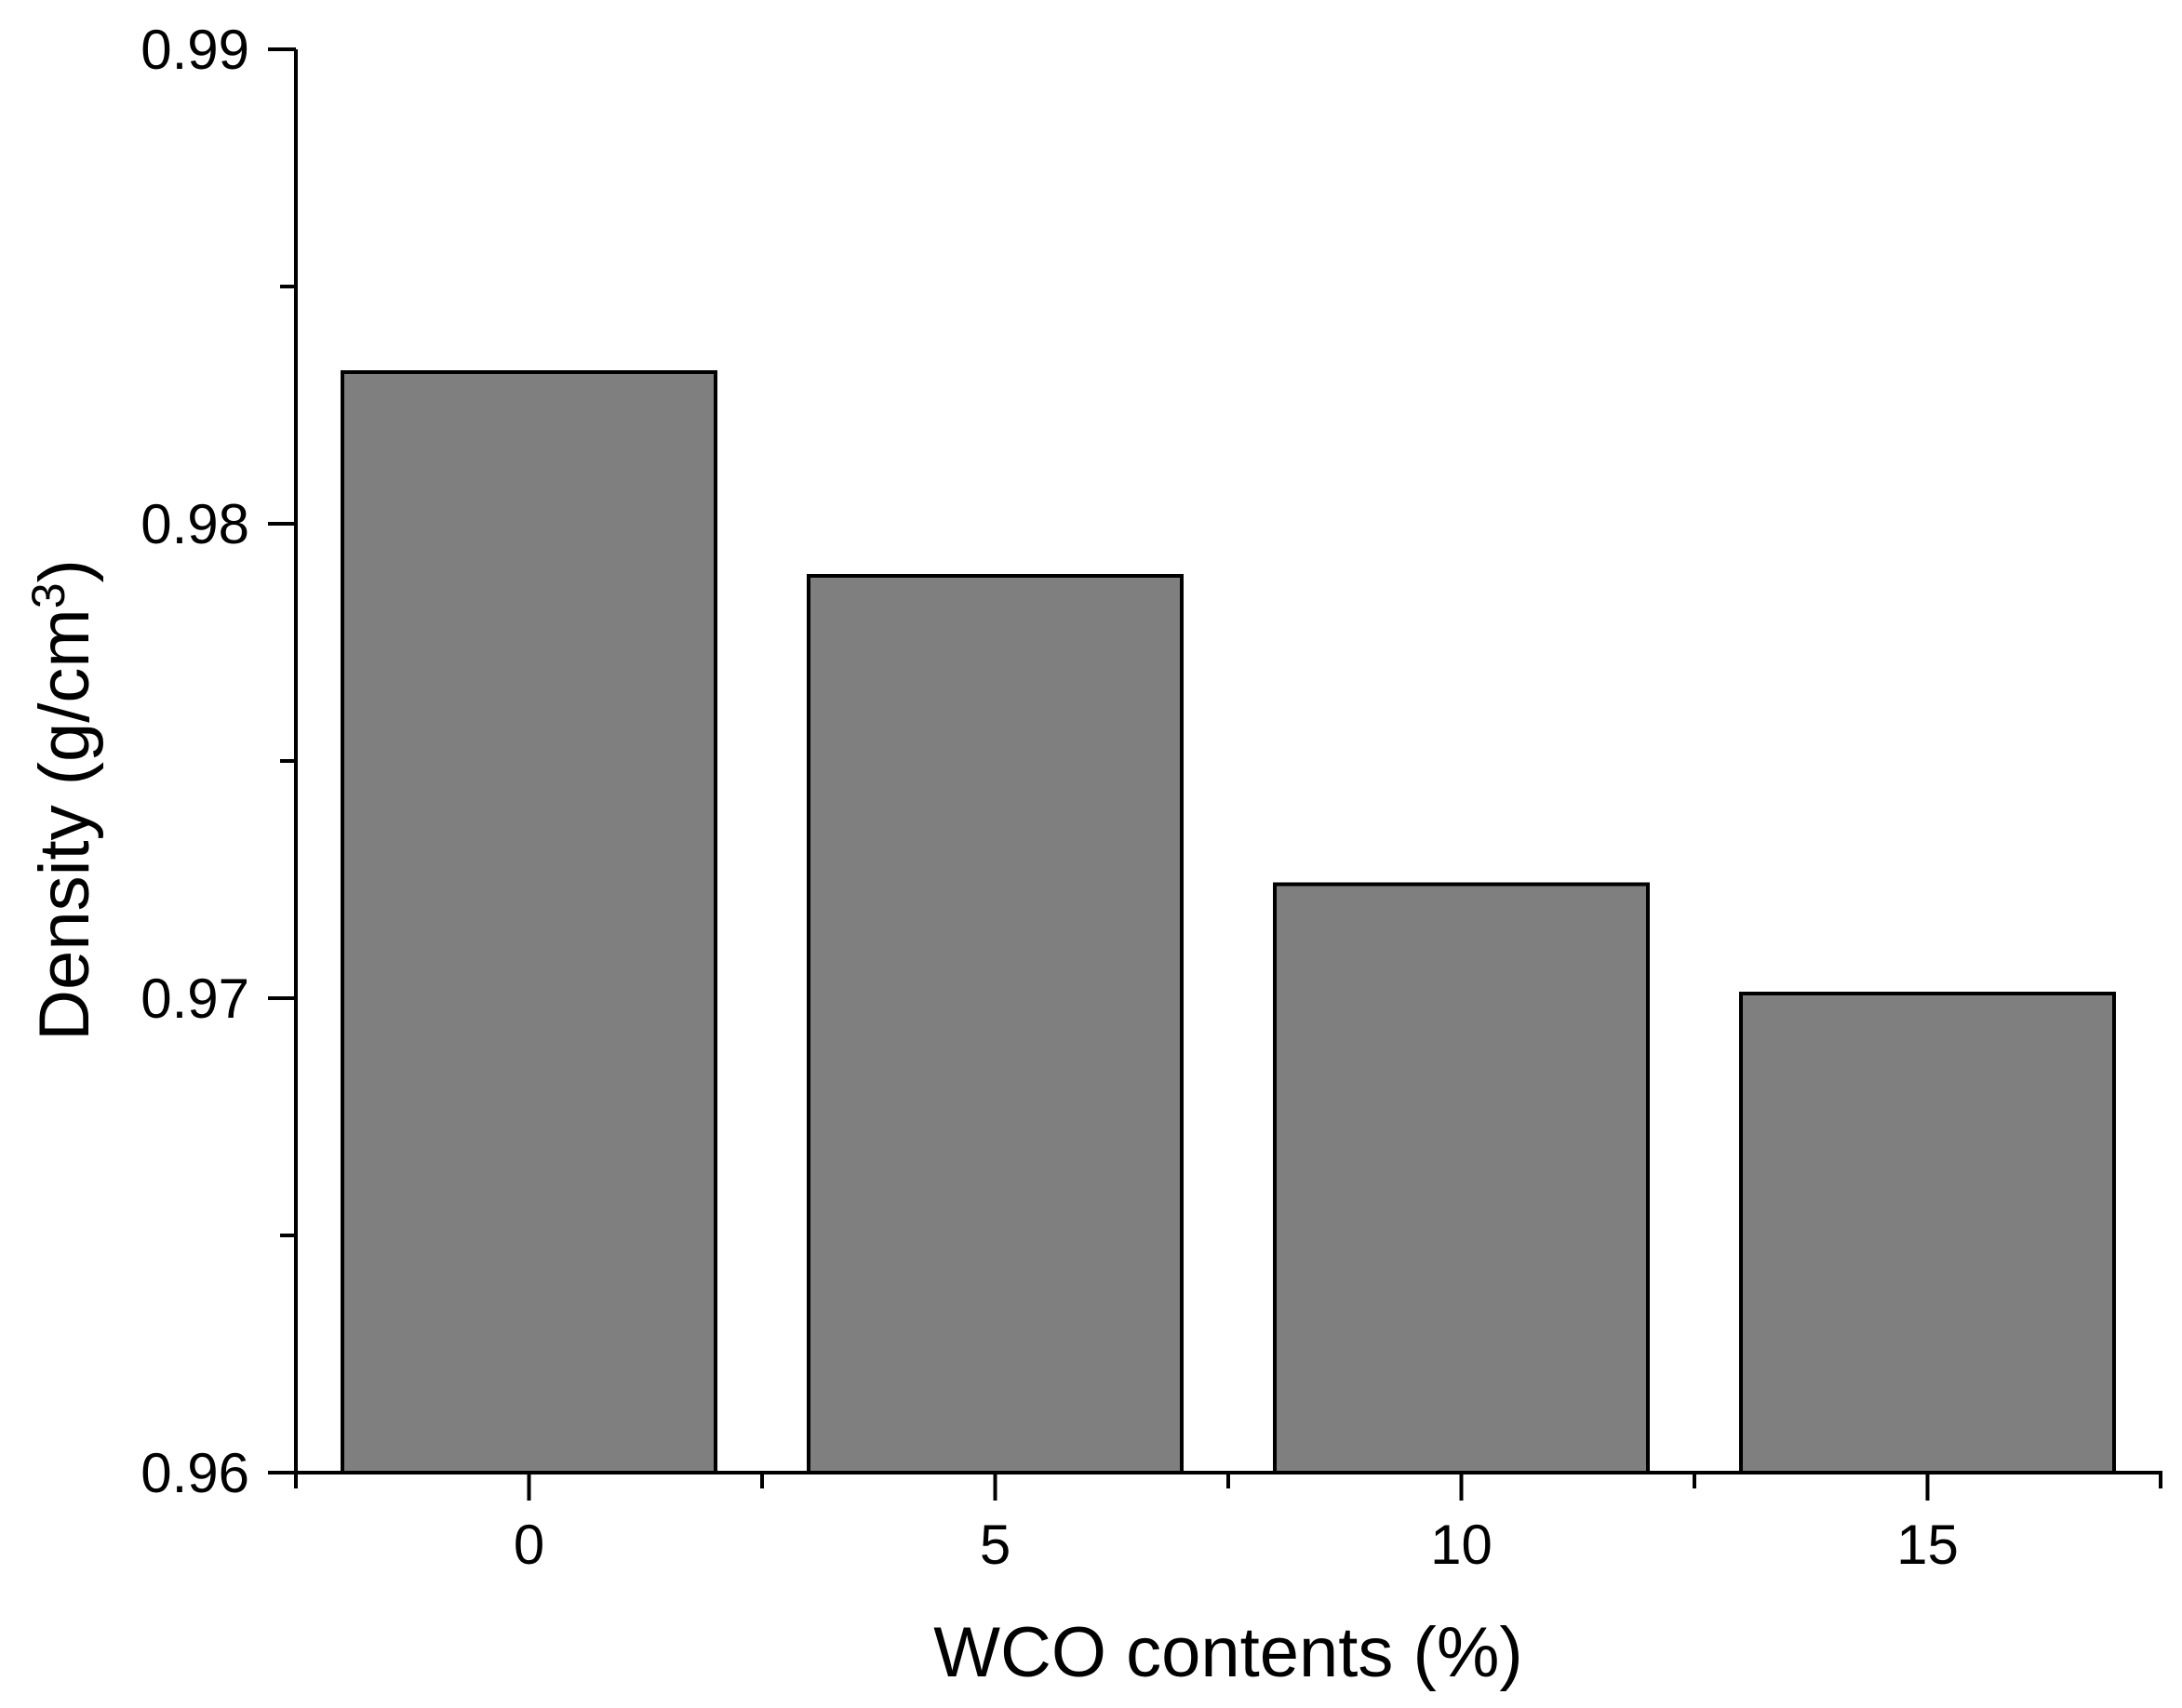 Image resolution: width=2182 pixels, height=1708 pixels. I want to click on y-tick-label: 0.98, so click(195, 524).